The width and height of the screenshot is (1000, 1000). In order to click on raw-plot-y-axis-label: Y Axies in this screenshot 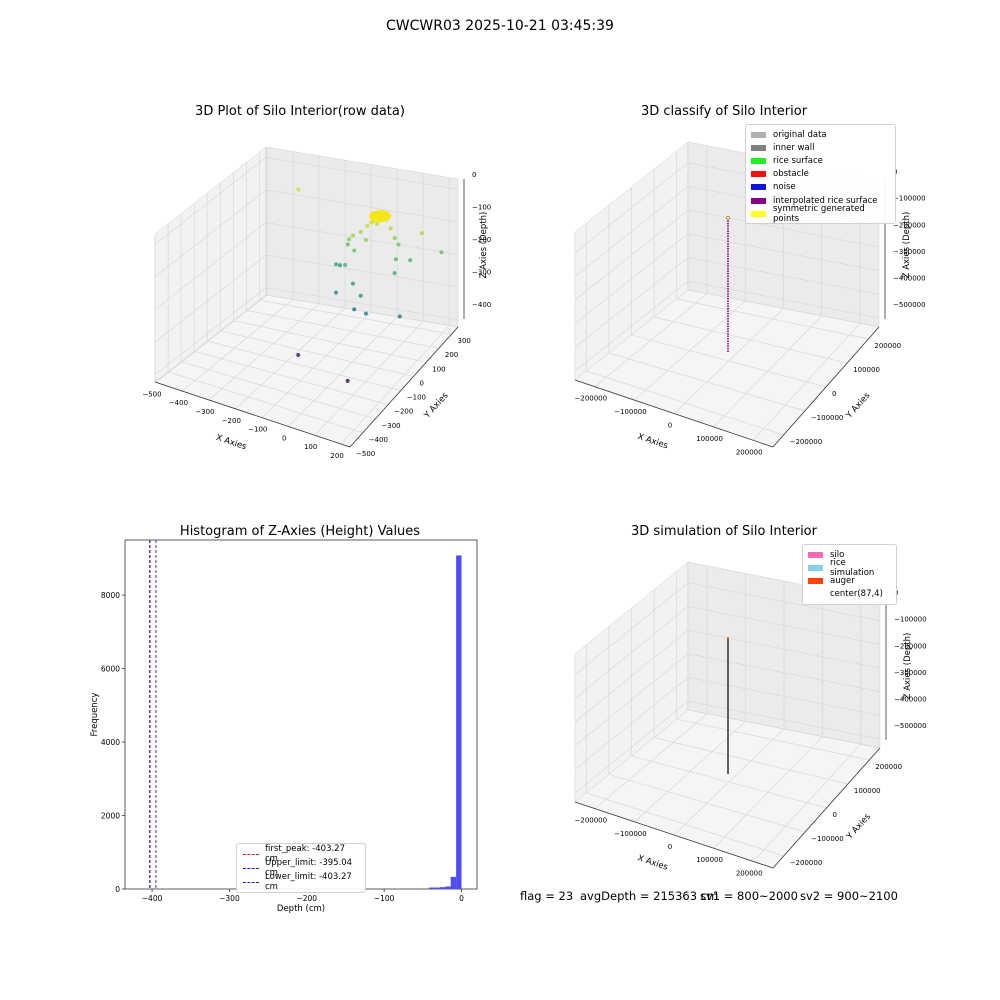, I will do `click(436, 405)`.